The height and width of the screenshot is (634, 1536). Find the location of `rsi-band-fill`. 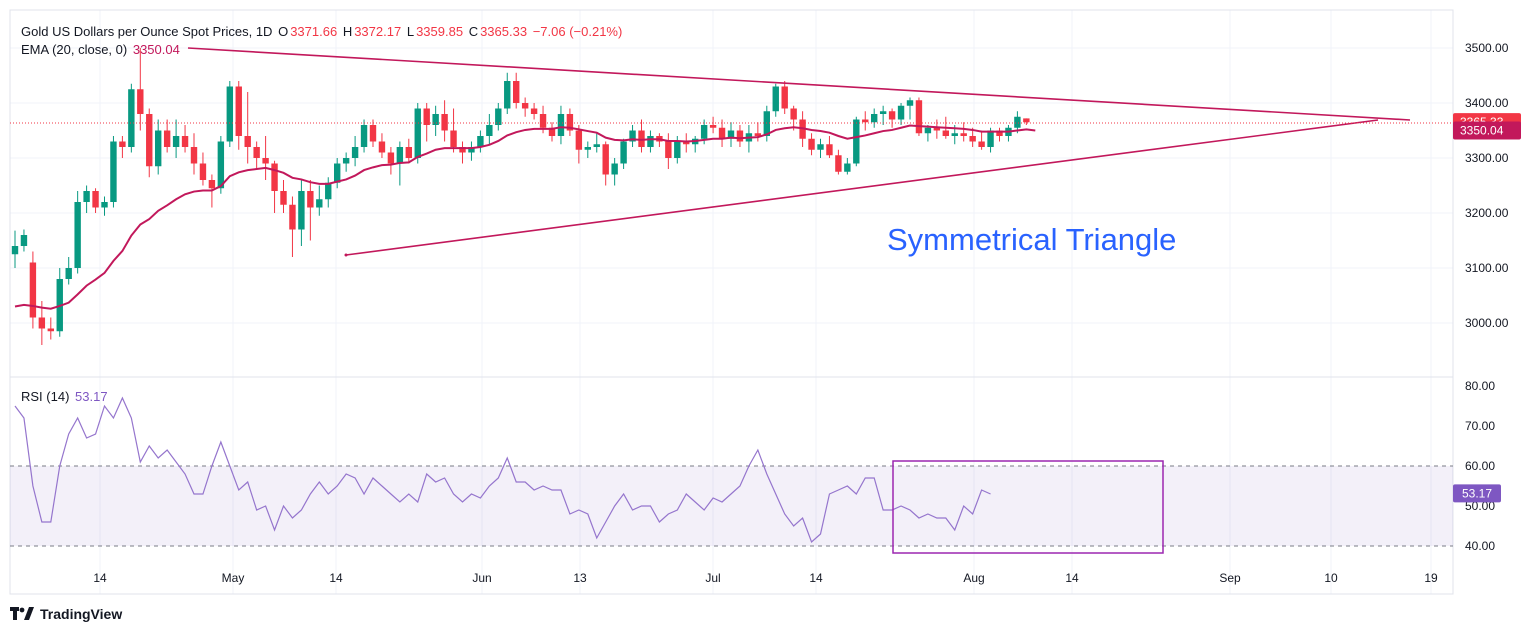

rsi-band-fill is located at coordinates (731, 506).